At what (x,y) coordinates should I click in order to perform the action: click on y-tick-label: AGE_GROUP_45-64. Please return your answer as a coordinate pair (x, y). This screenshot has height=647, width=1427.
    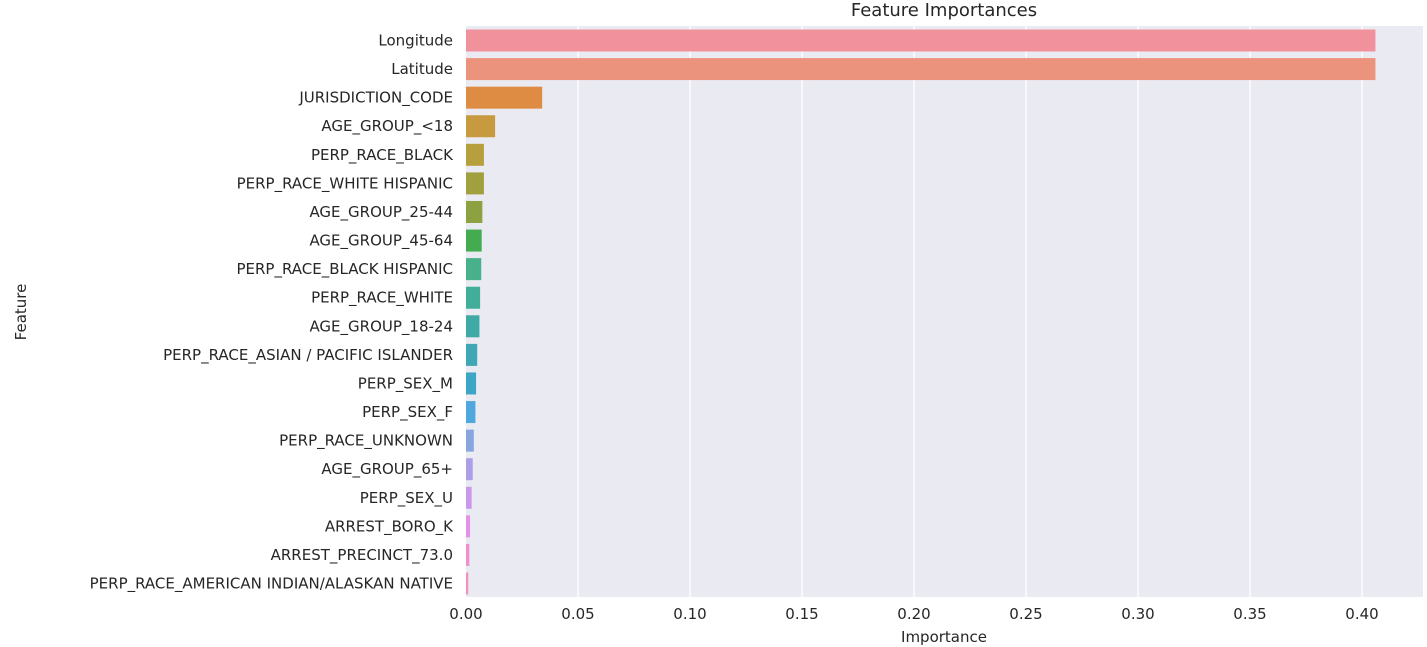
    Looking at the image, I should click on (381, 241).